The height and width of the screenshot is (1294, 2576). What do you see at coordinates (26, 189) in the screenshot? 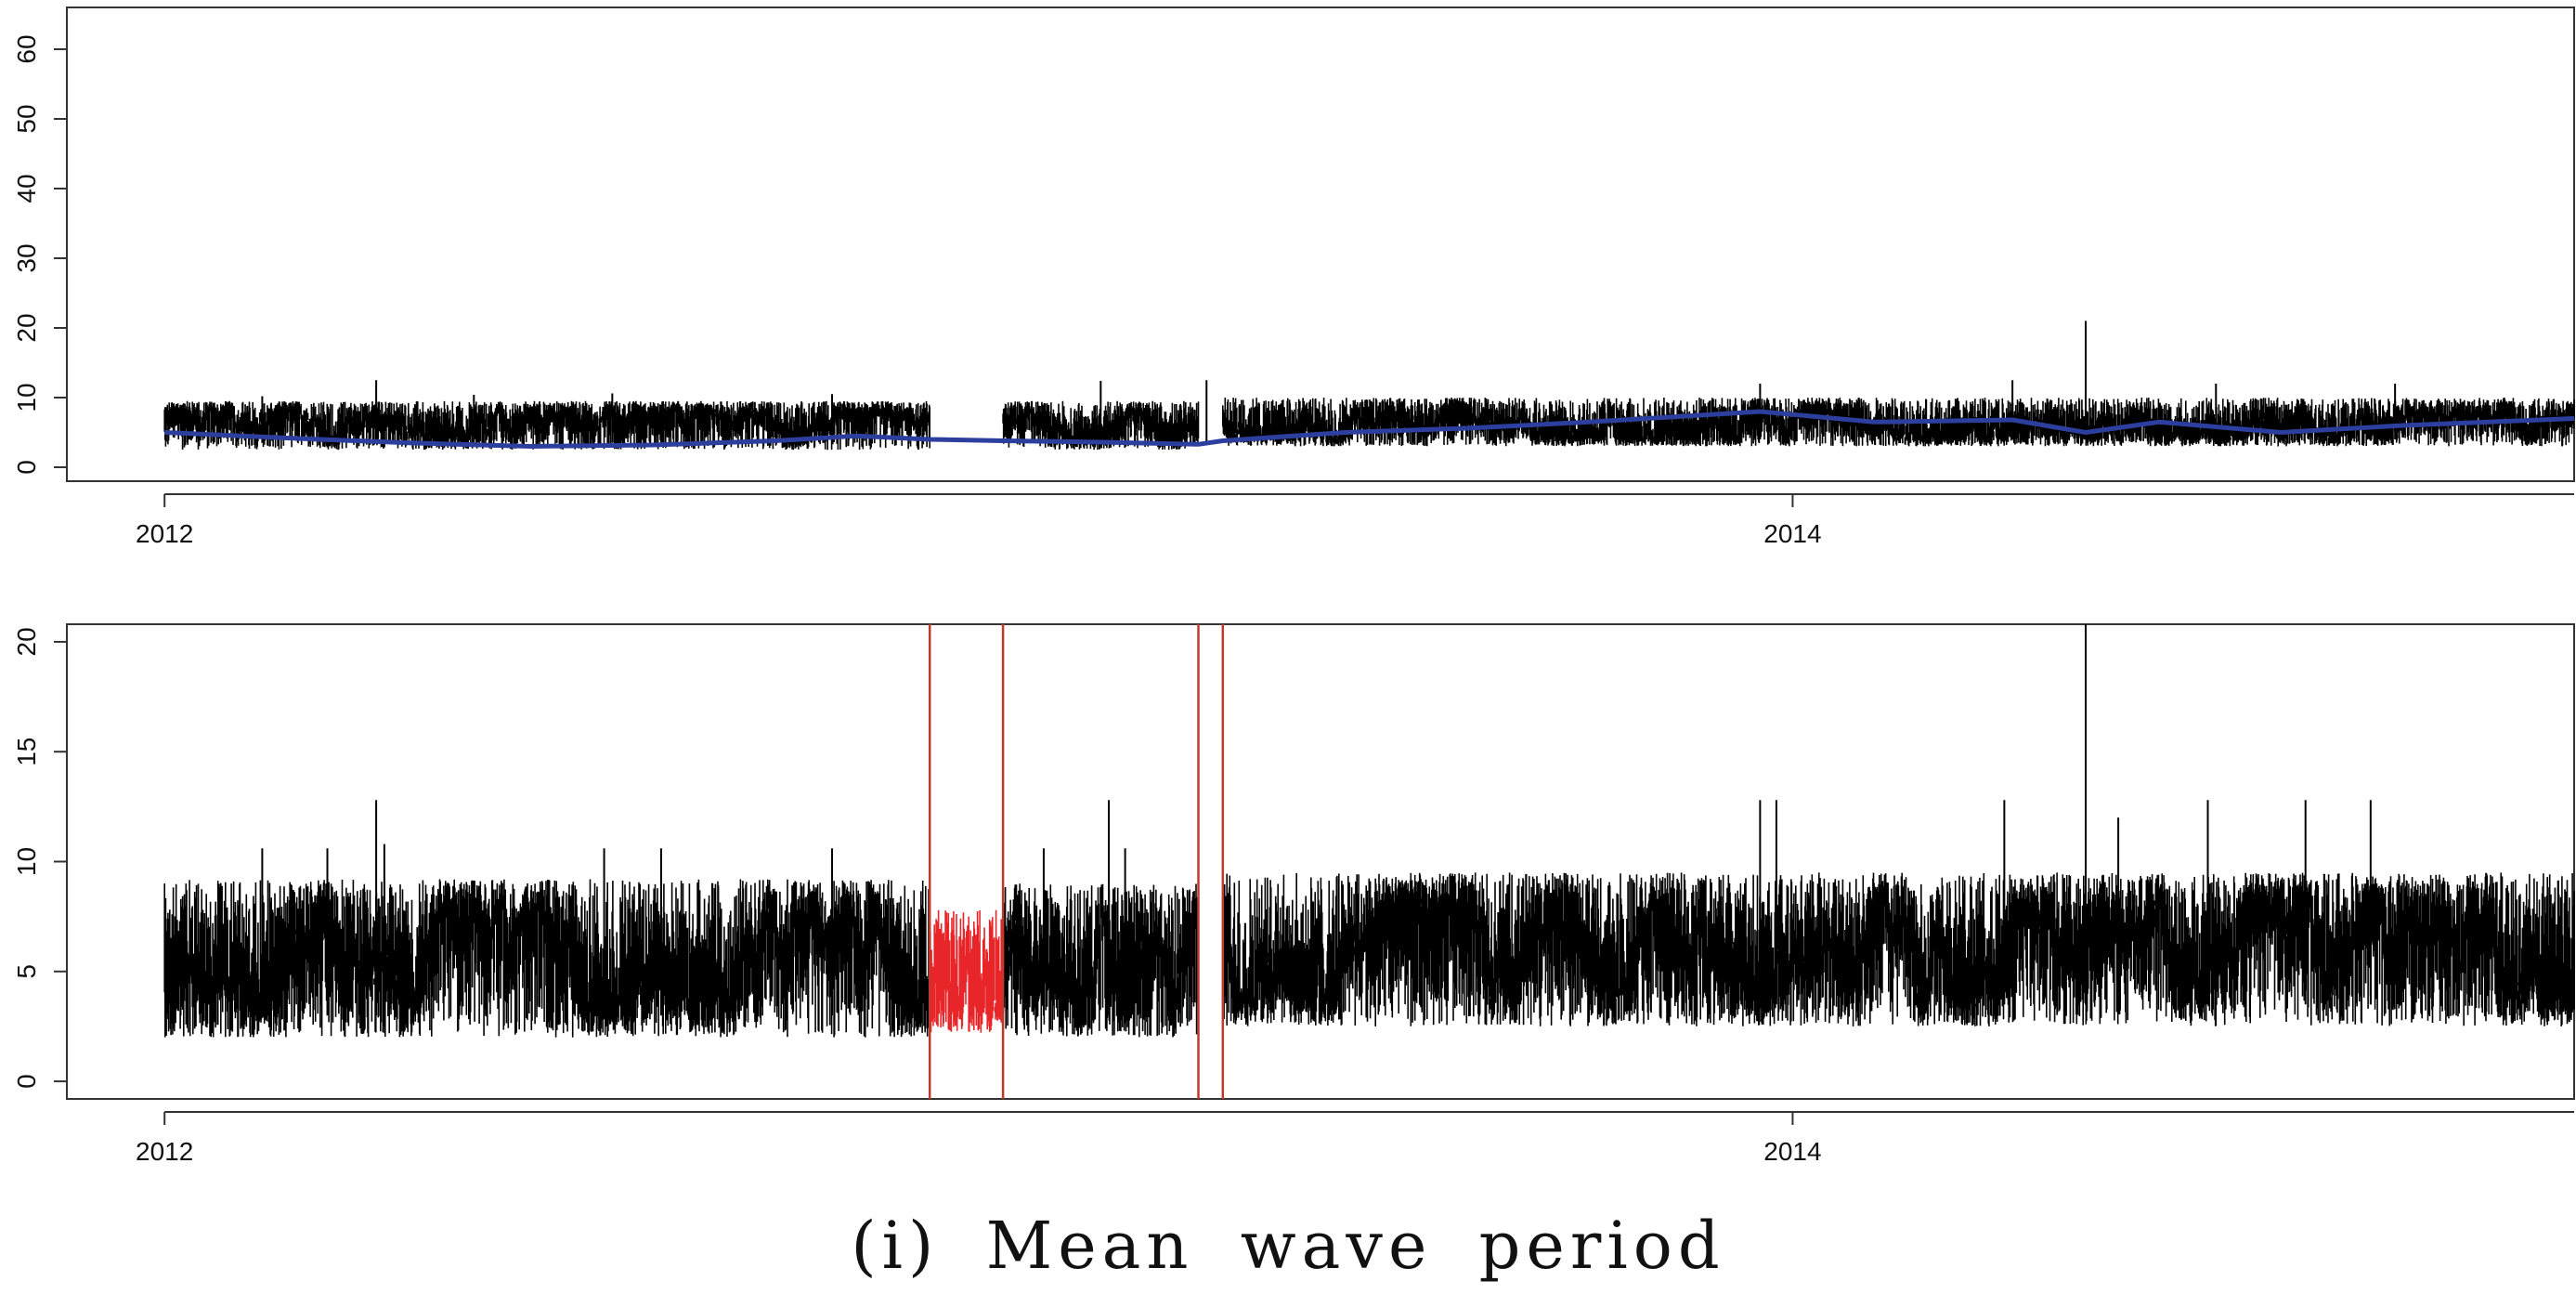
I see `y-tick-label: 40` at bounding box center [26, 189].